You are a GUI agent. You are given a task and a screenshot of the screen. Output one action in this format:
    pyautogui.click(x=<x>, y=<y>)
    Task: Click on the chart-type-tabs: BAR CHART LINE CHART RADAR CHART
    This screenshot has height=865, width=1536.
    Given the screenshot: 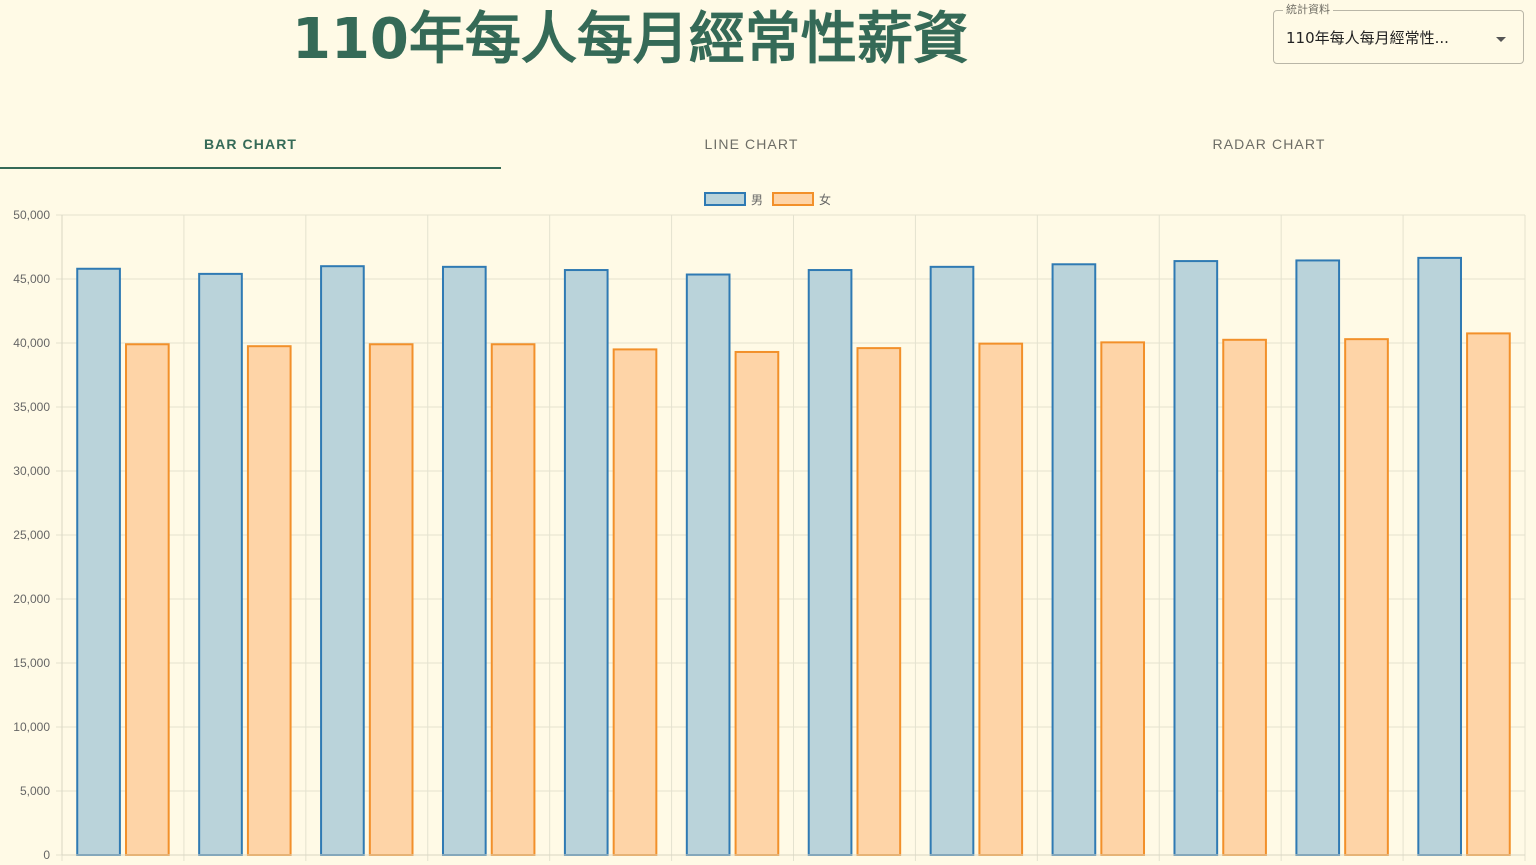 What is the action you would take?
    pyautogui.click(x=768, y=144)
    